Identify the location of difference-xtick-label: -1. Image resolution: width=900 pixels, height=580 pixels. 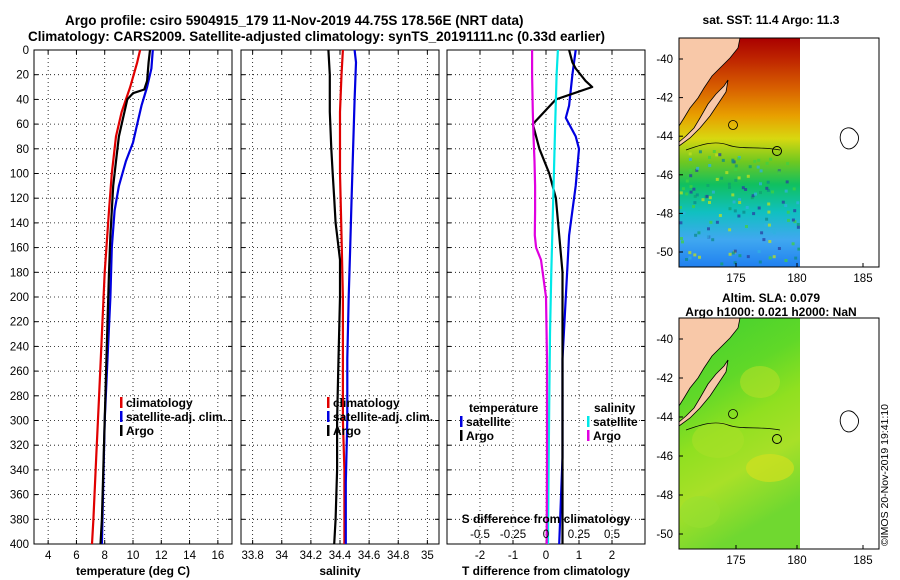
(513, 556).